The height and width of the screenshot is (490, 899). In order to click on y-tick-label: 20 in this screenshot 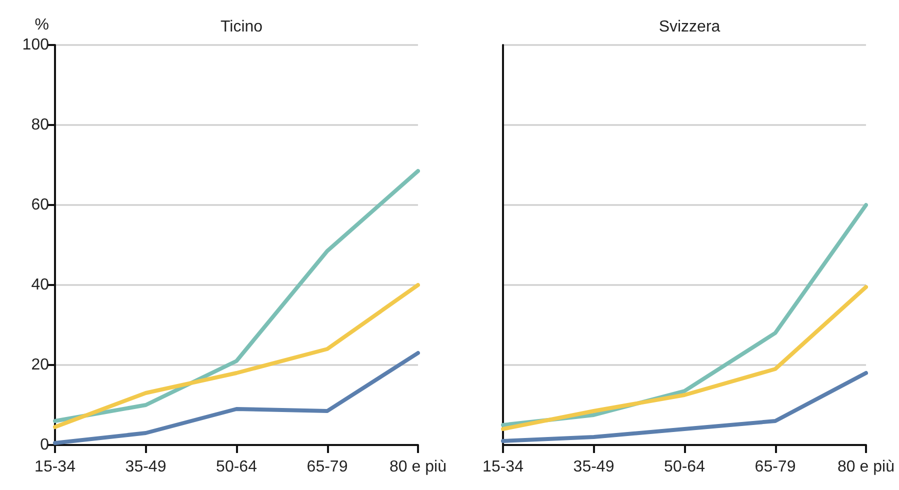, I will do `click(40, 365)`.